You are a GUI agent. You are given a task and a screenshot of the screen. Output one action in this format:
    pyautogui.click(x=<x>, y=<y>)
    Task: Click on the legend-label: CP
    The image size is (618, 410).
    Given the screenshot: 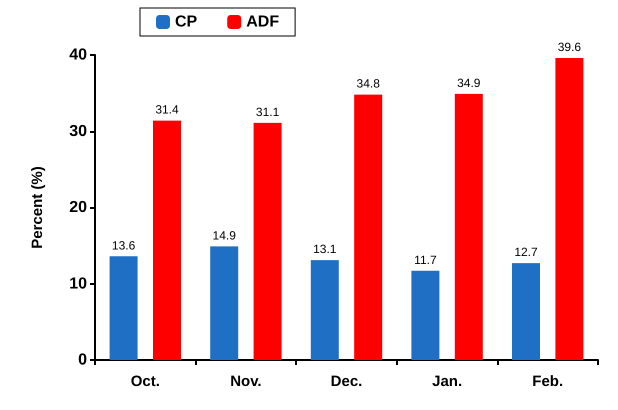 What is the action you would take?
    pyautogui.click(x=186, y=22)
    